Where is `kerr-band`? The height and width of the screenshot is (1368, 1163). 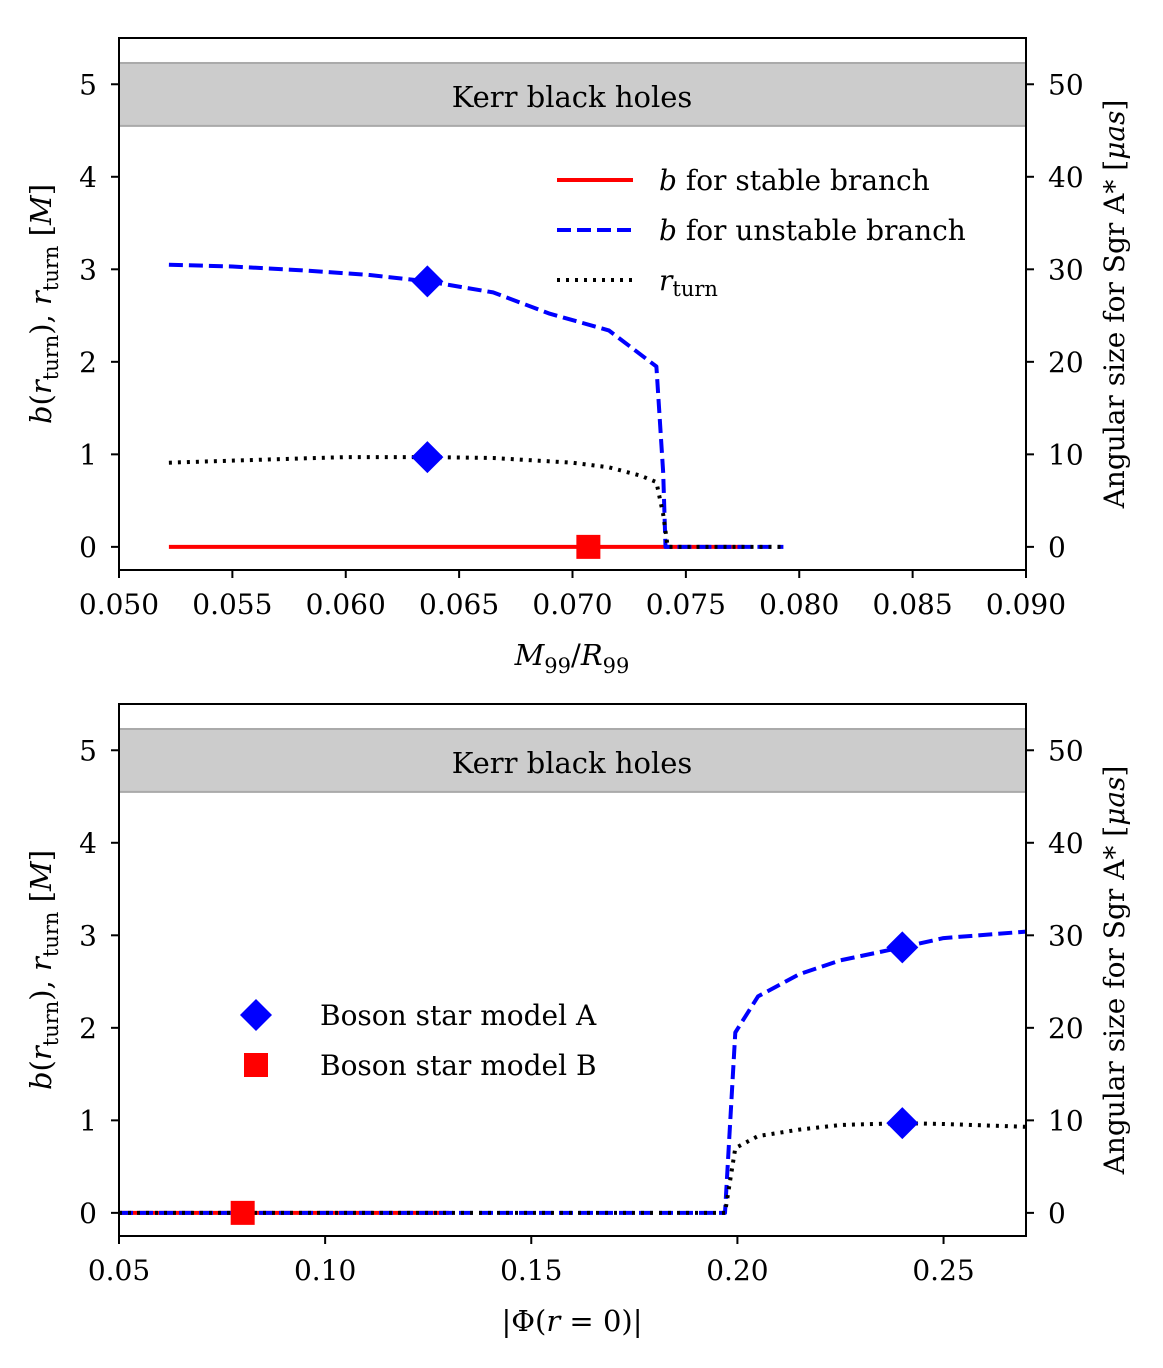 kerr-band is located at coordinates (572, 94).